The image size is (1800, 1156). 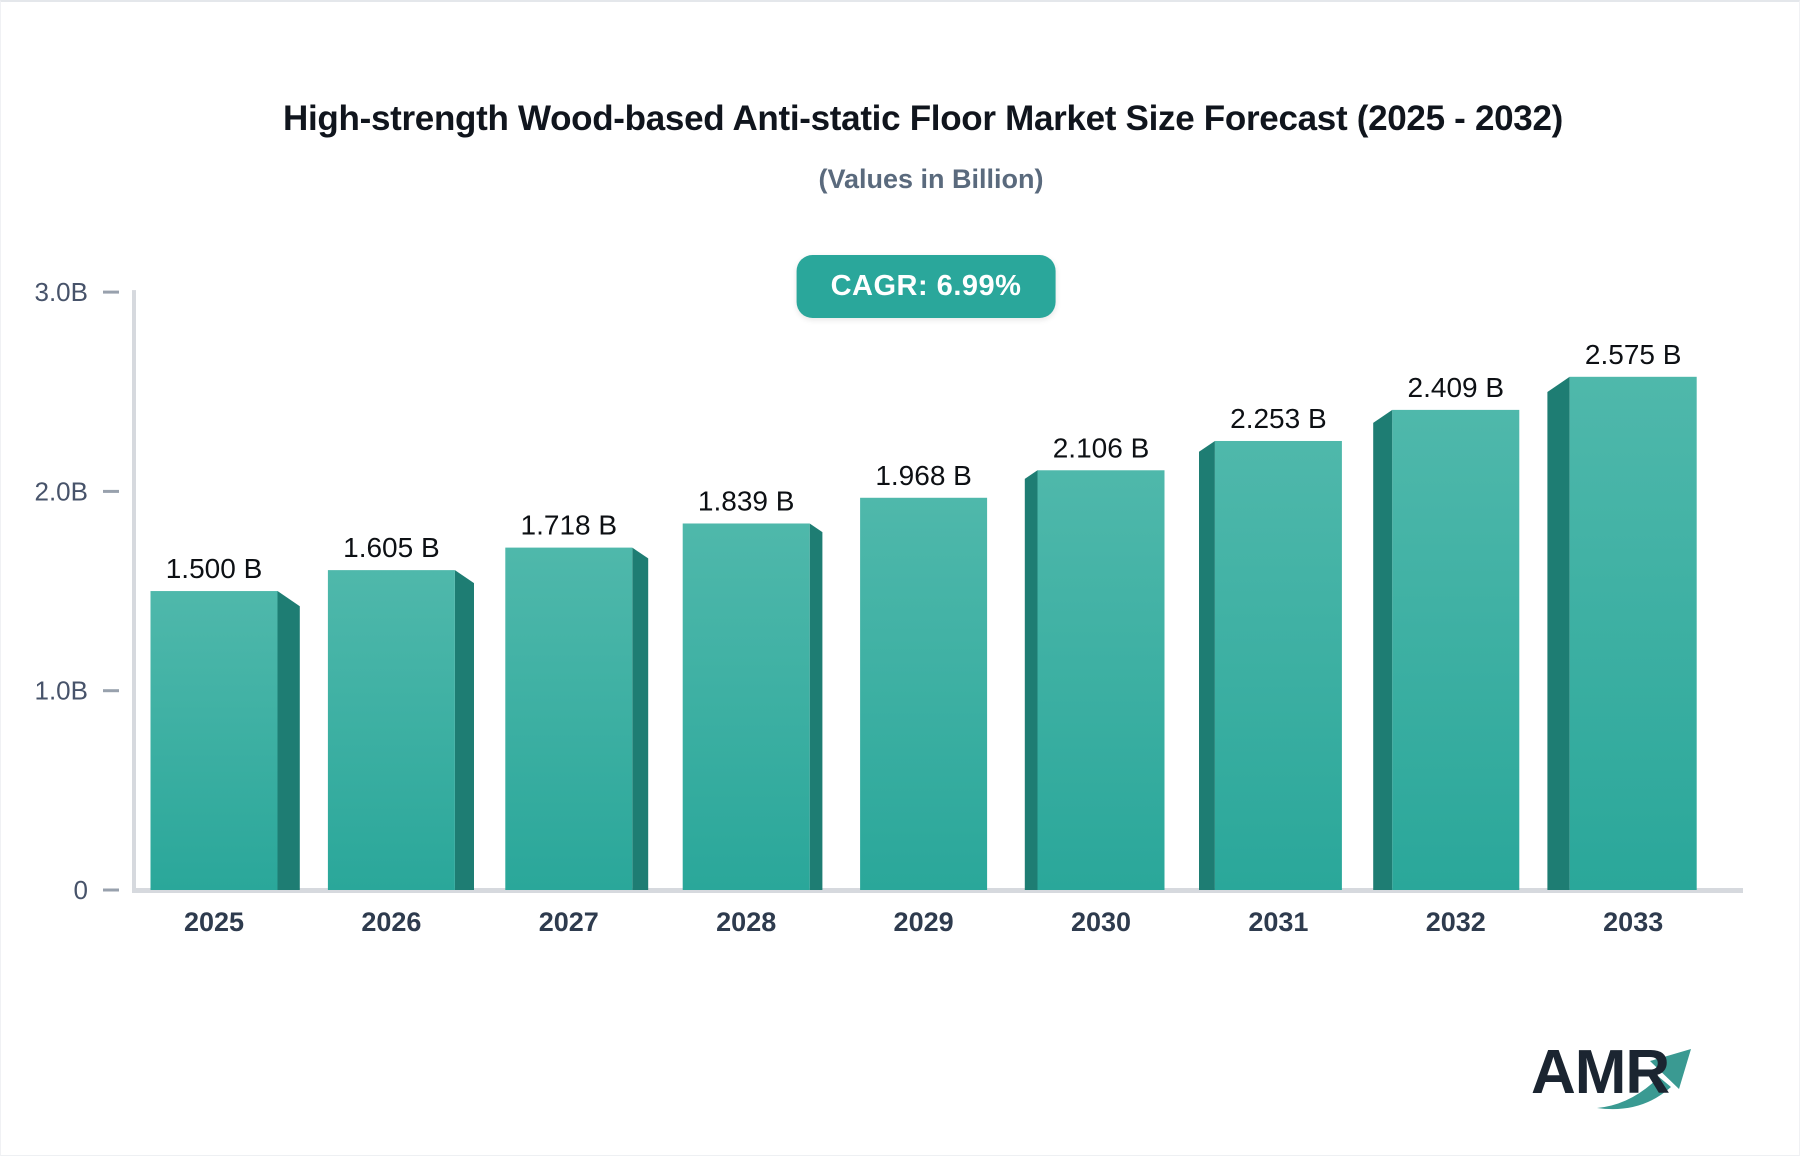 I want to click on y-axis-tick-label: 3.0B, so click(x=62, y=292).